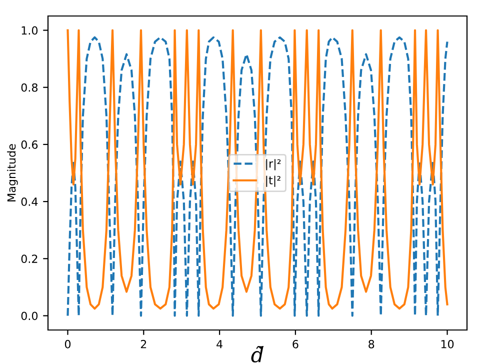 Image resolution: width=490 pixels, height=363 pixels. I want to click on x-tick-label: 8, so click(371, 344).